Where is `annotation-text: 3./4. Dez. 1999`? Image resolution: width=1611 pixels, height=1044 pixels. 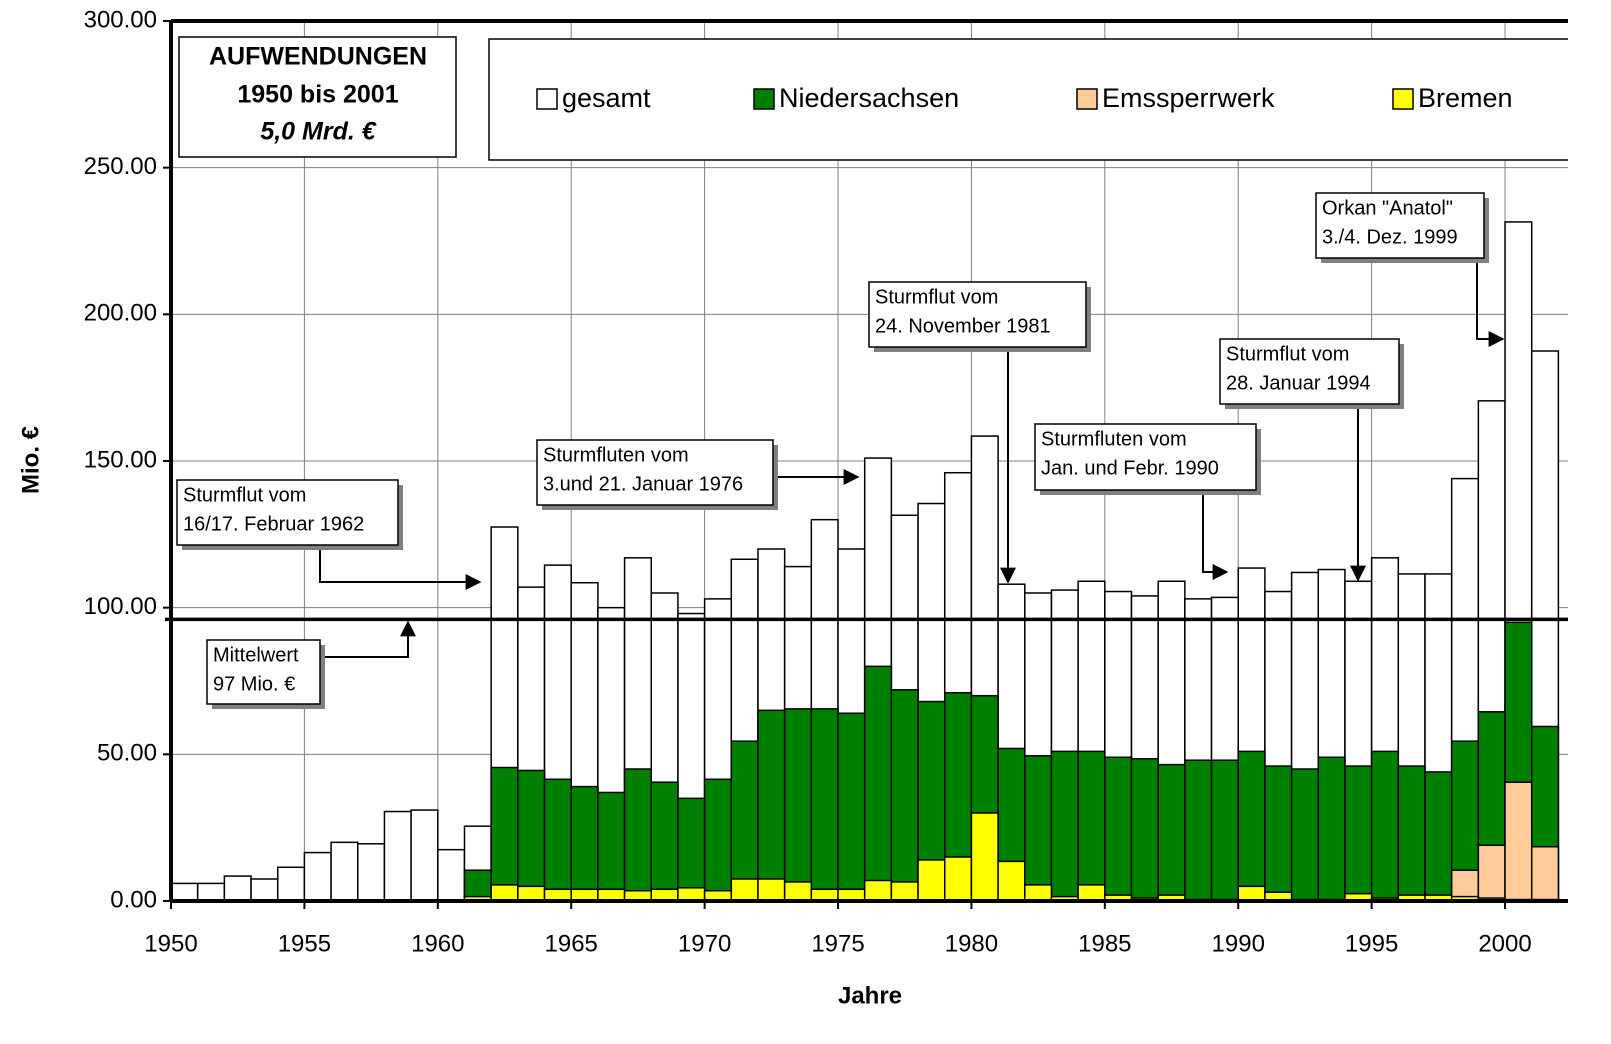
annotation-text: 3./4. Dez. 1999 is located at coordinates (1390, 237).